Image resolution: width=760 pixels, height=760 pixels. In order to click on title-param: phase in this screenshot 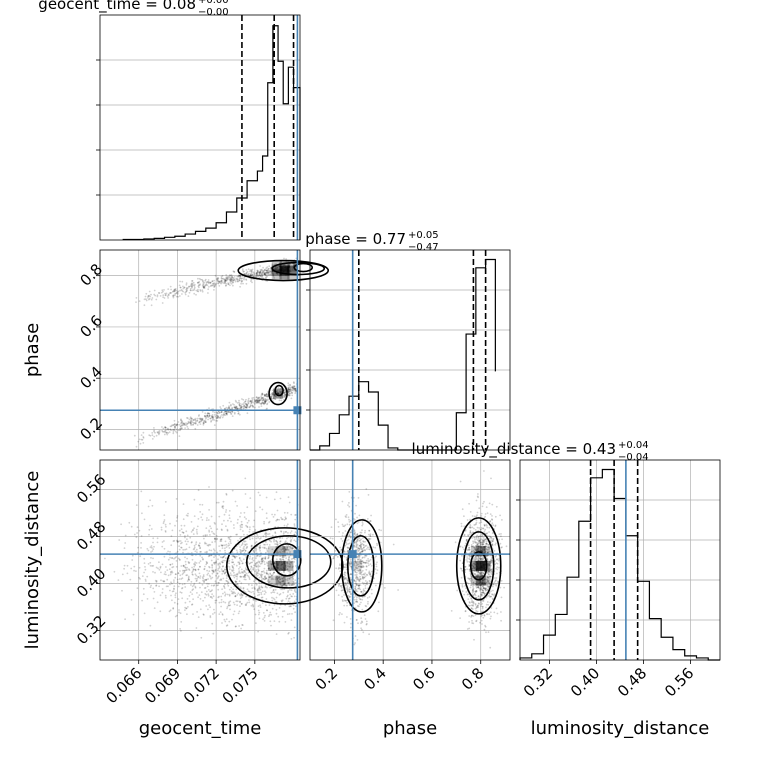, I will do `click(327, 239)`.